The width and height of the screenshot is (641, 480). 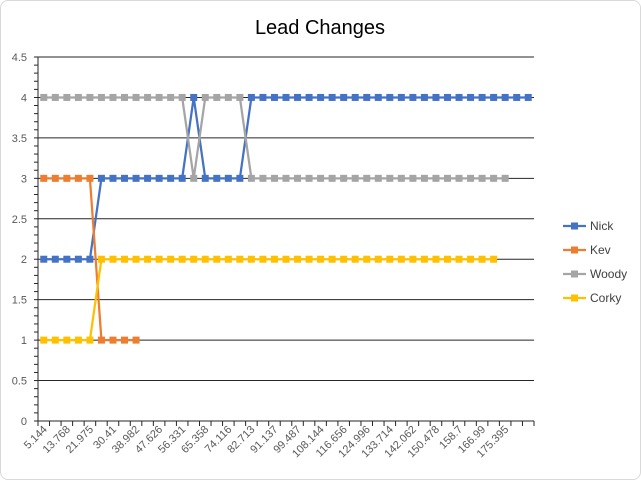 I want to click on y-tick-label: 2.5, so click(x=19, y=220).